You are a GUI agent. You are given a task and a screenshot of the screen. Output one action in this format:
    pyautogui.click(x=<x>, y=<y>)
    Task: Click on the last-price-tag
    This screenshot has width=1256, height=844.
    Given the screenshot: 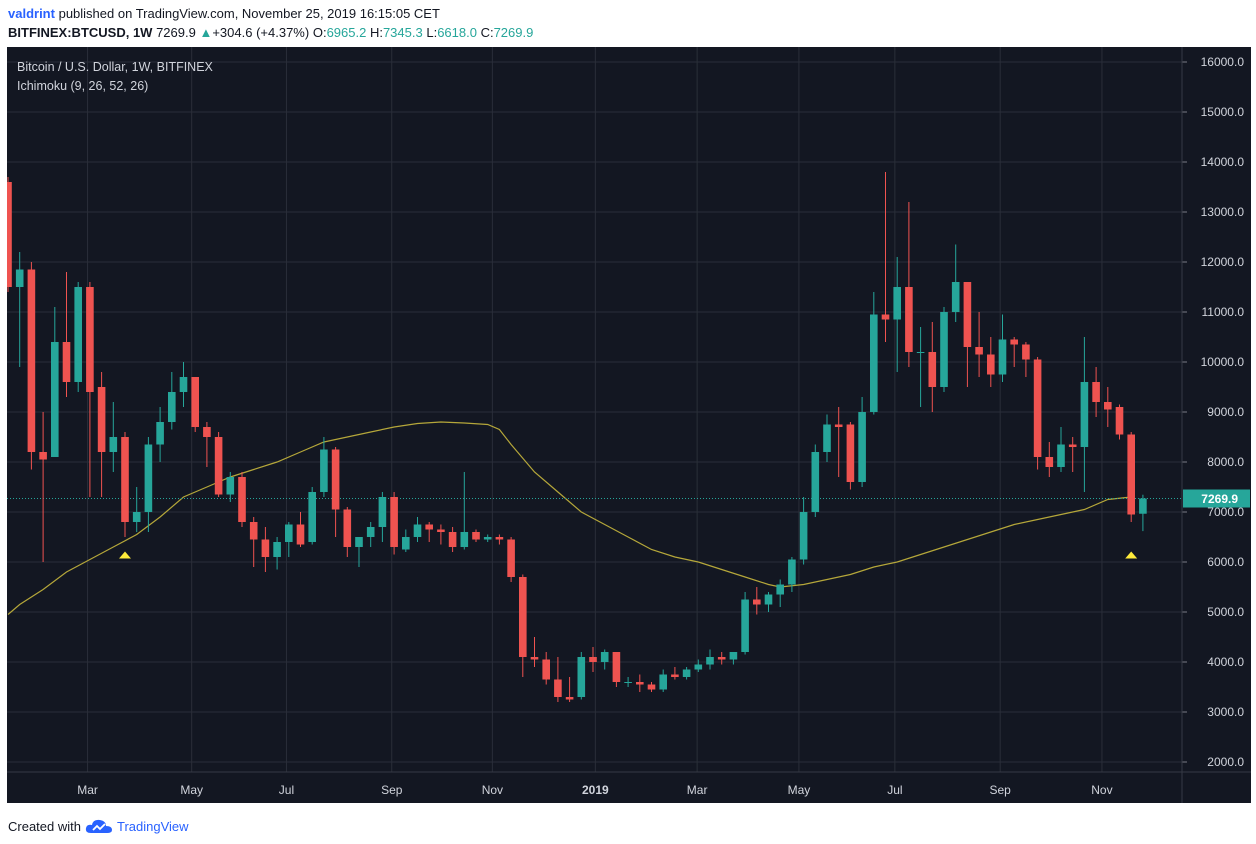 What is the action you would take?
    pyautogui.click(x=1216, y=498)
    